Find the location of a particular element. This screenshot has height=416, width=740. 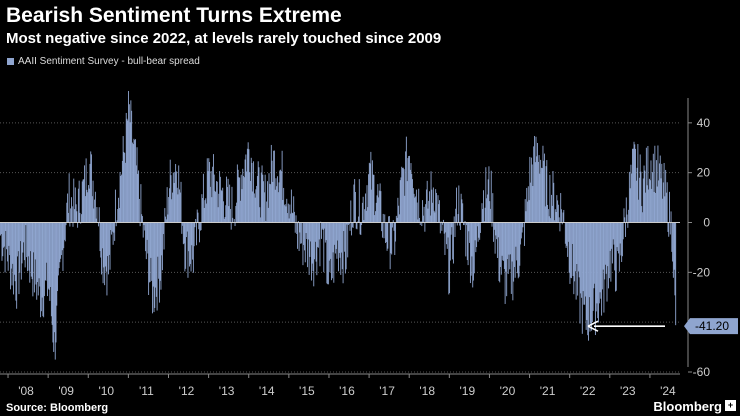

y-tick-label: 0 is located at coordinates (706, 223).